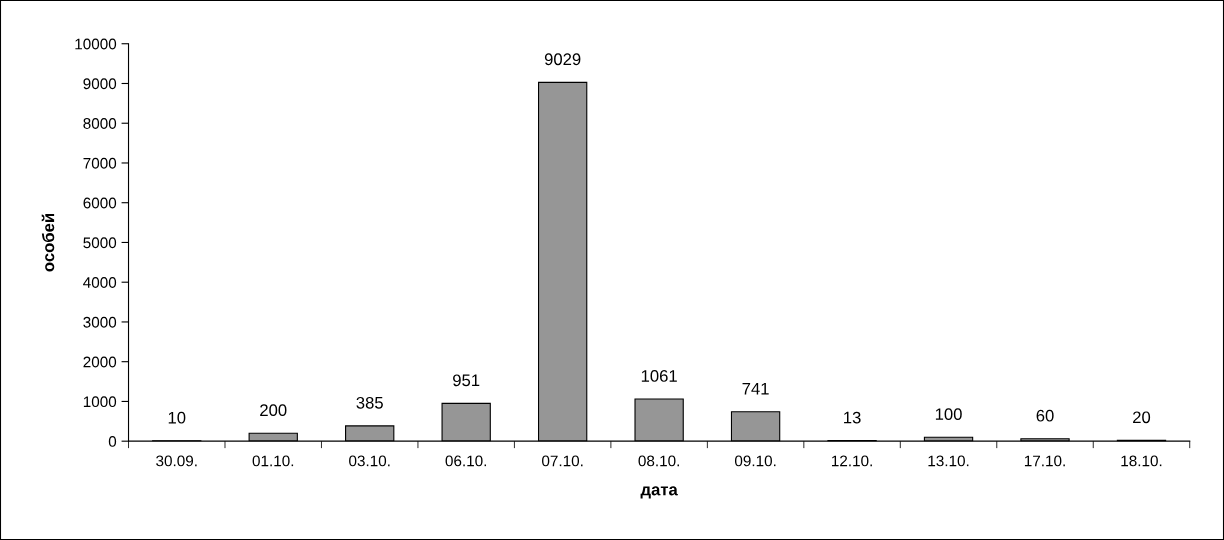 The image size is (1224, 540). What do you see at coordinates (658, 461) in the screenshot?
I see `x-tick-label: 08.10.` at bounding box center [658, 461].